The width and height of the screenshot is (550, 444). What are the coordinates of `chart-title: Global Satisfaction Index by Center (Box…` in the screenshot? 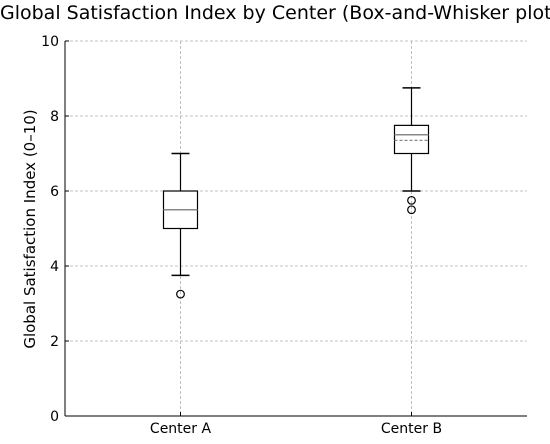 It's located at (275, 13).